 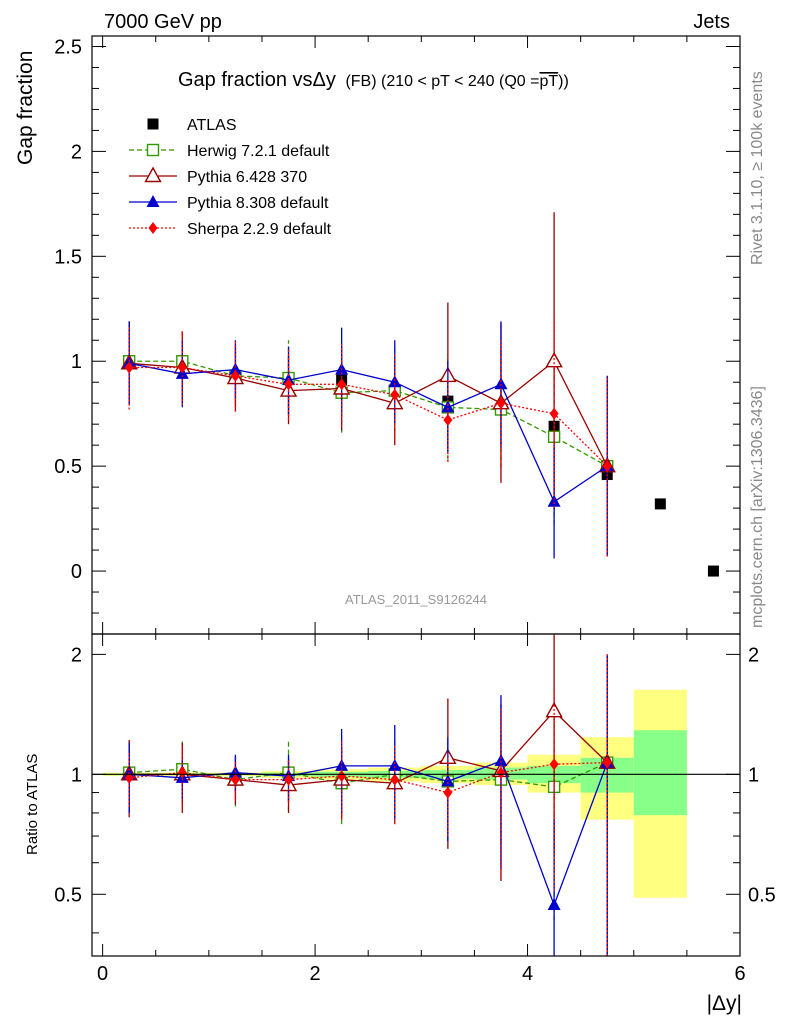 What do you see at coordinates (258, 203) in the screenshot?
I see `legend-label: Pythia 8.308 default` at bounding box center [258, 203].